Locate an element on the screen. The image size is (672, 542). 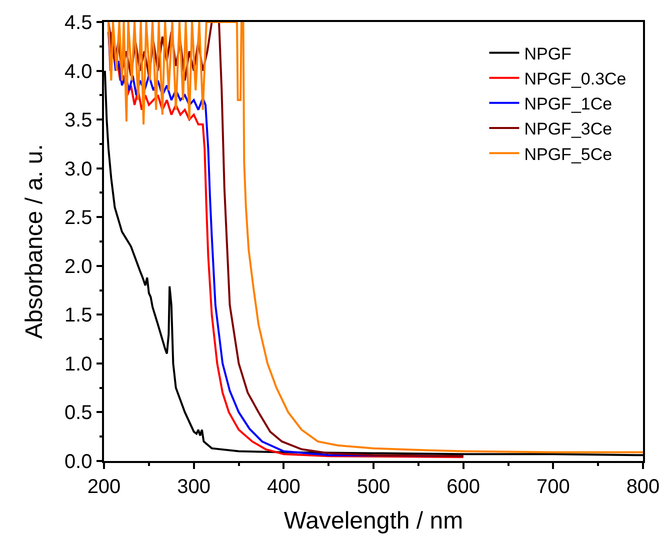
y-tick-label: 1.0 is located at coordinates (78, 364).